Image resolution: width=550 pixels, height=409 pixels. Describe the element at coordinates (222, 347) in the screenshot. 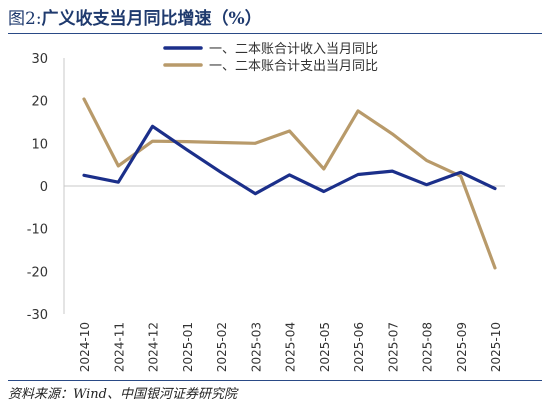

I see `x-tick-label: 2025-02` at that location.